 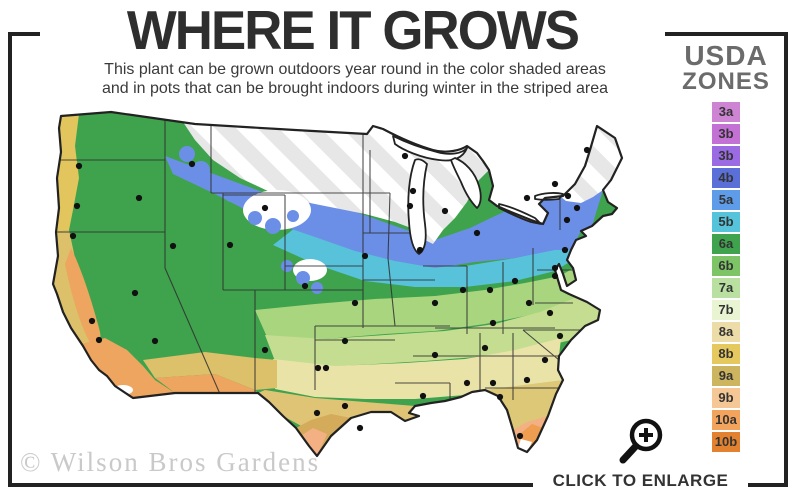 What do you see at coordinates (726, 310) in the screenshot?
I see `legend-zone-swatch: 7b` at bounding box center [726, 310].